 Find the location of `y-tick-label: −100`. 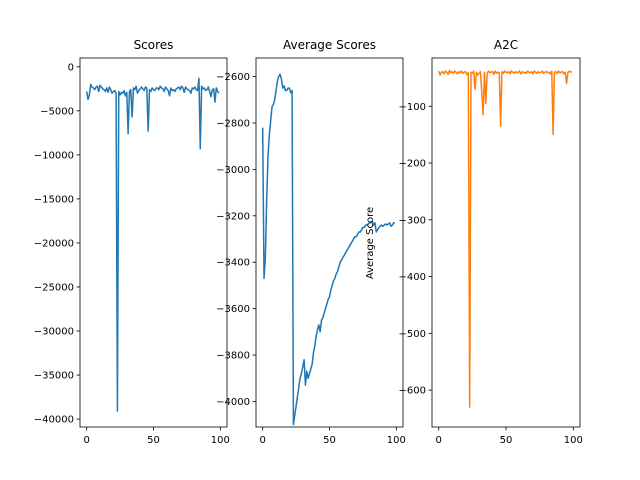

y-tick-label: −100 is located at coordinates (412, 107).